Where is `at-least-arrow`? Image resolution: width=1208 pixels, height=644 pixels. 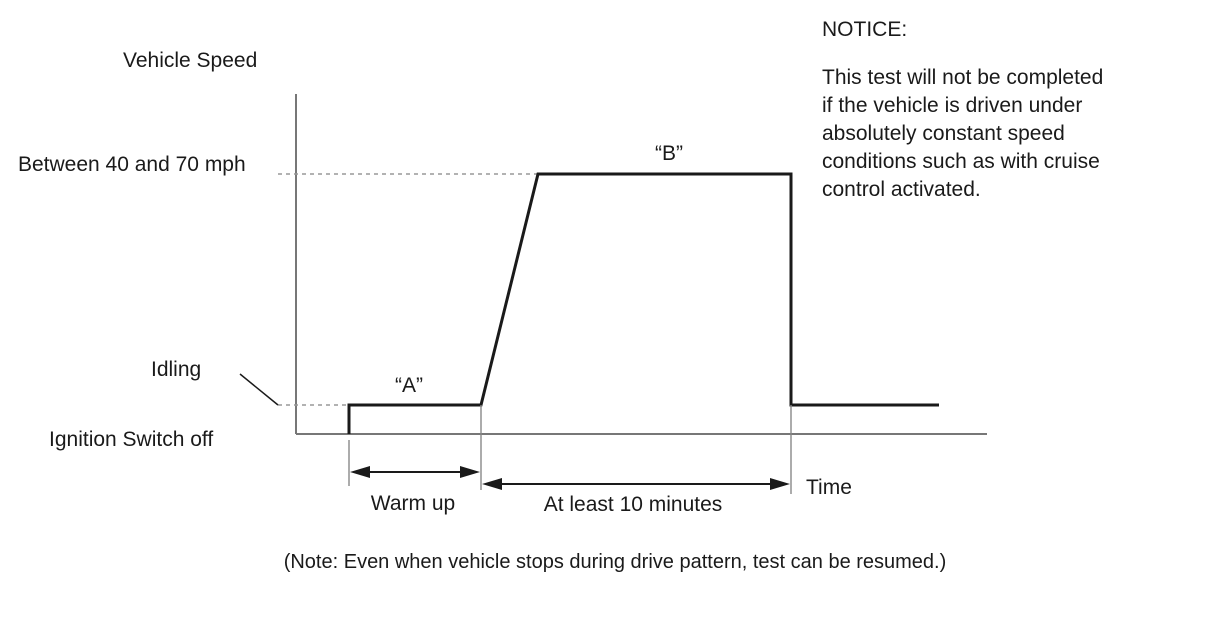
at-least-arrow is located at coordinates (636, 484).